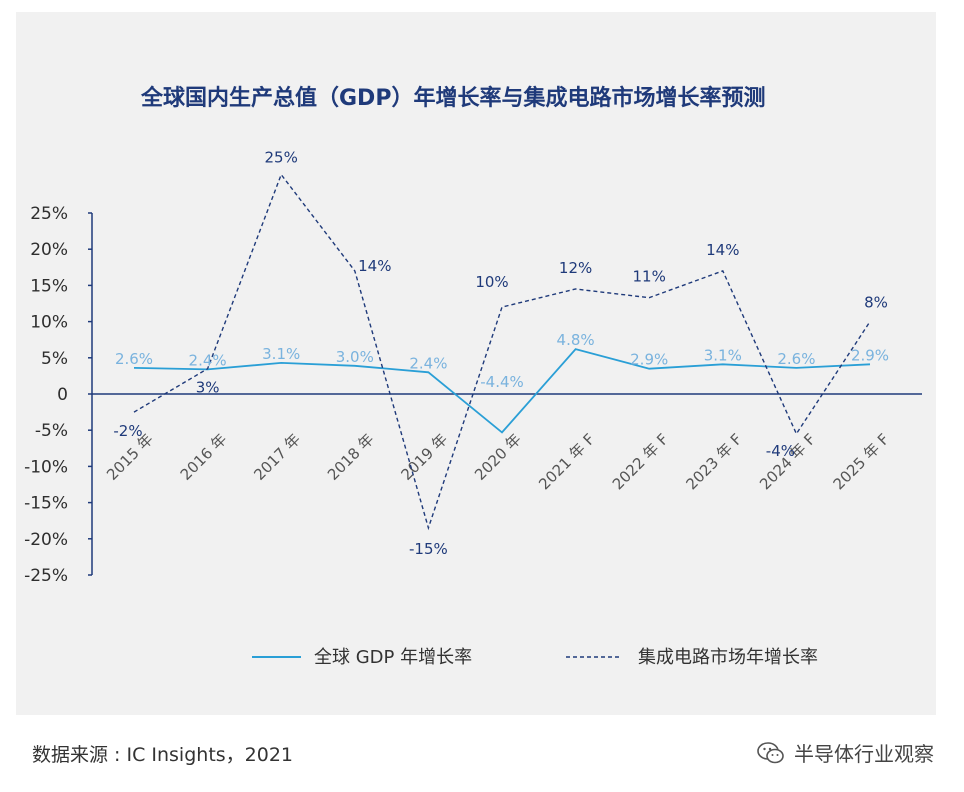 The image size is (964, 792). Describe the element at coordinates (566, 461) in the screenshot. I see `x-tick-label: 2021 年 F` at that location.